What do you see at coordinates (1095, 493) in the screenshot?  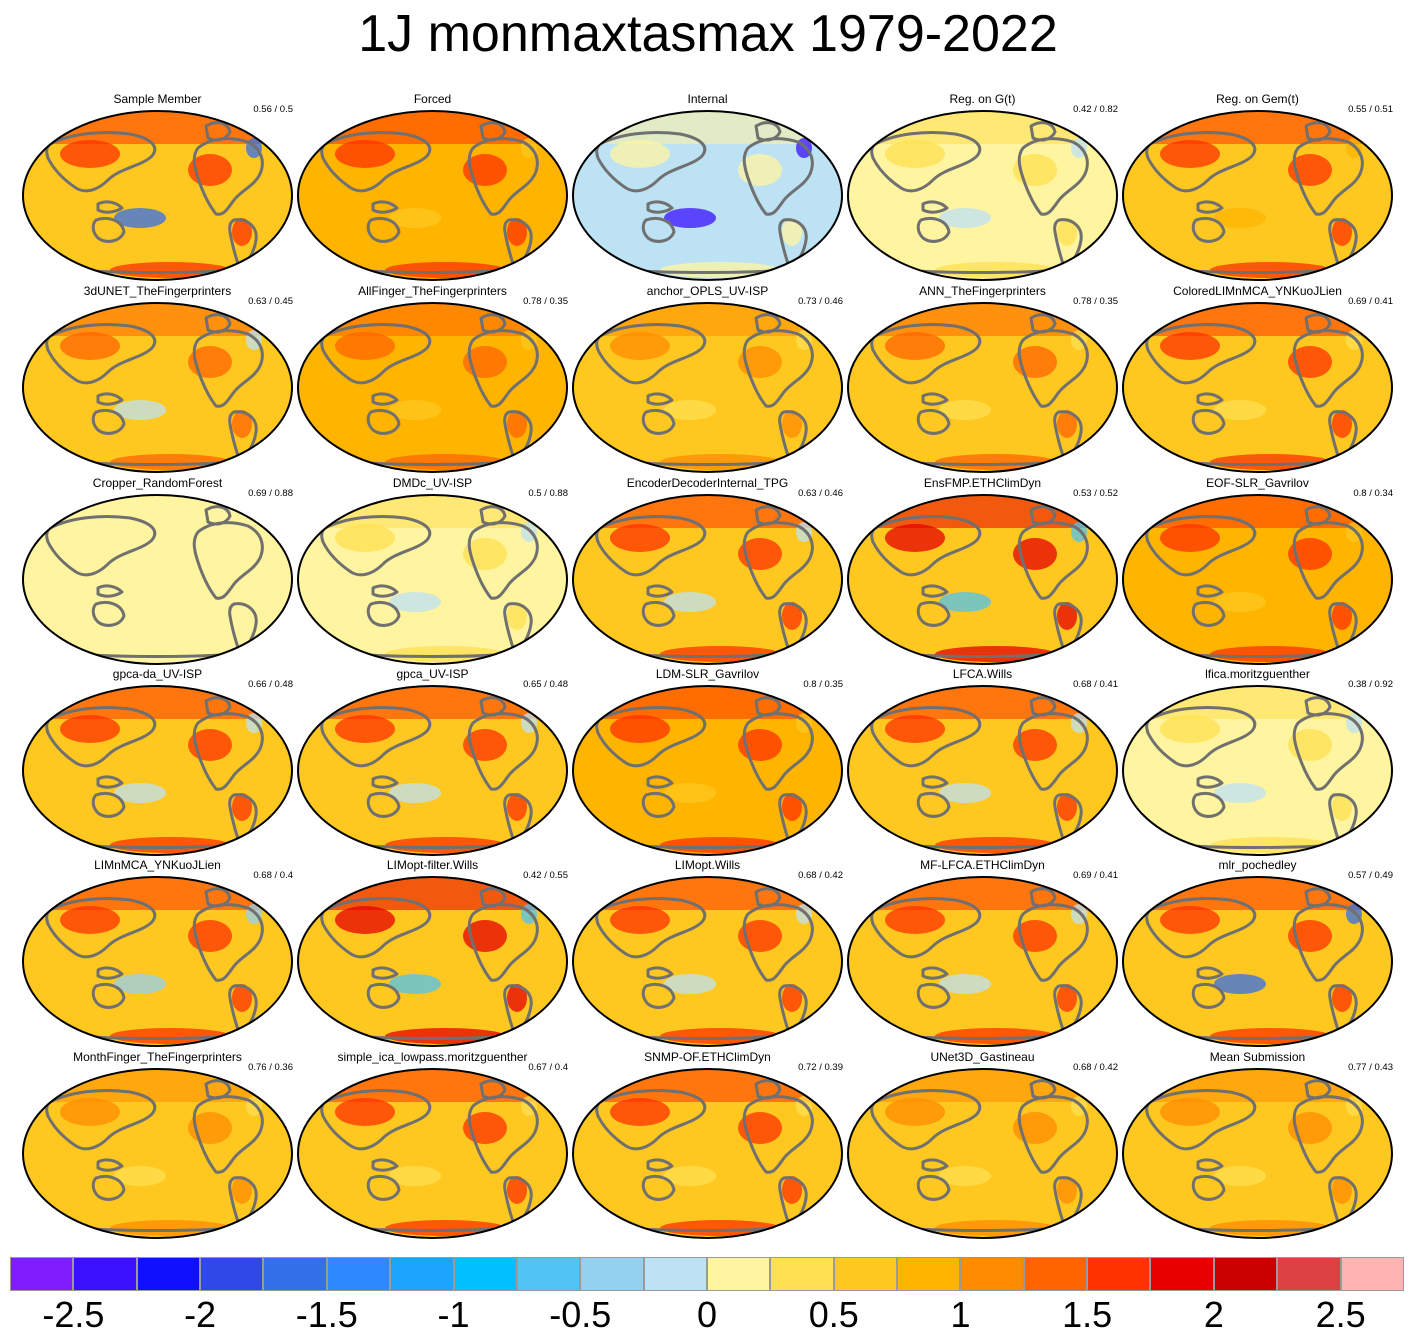 I see `panel-score: 0.53 / 0.52` at bounding box center [1095, 493].